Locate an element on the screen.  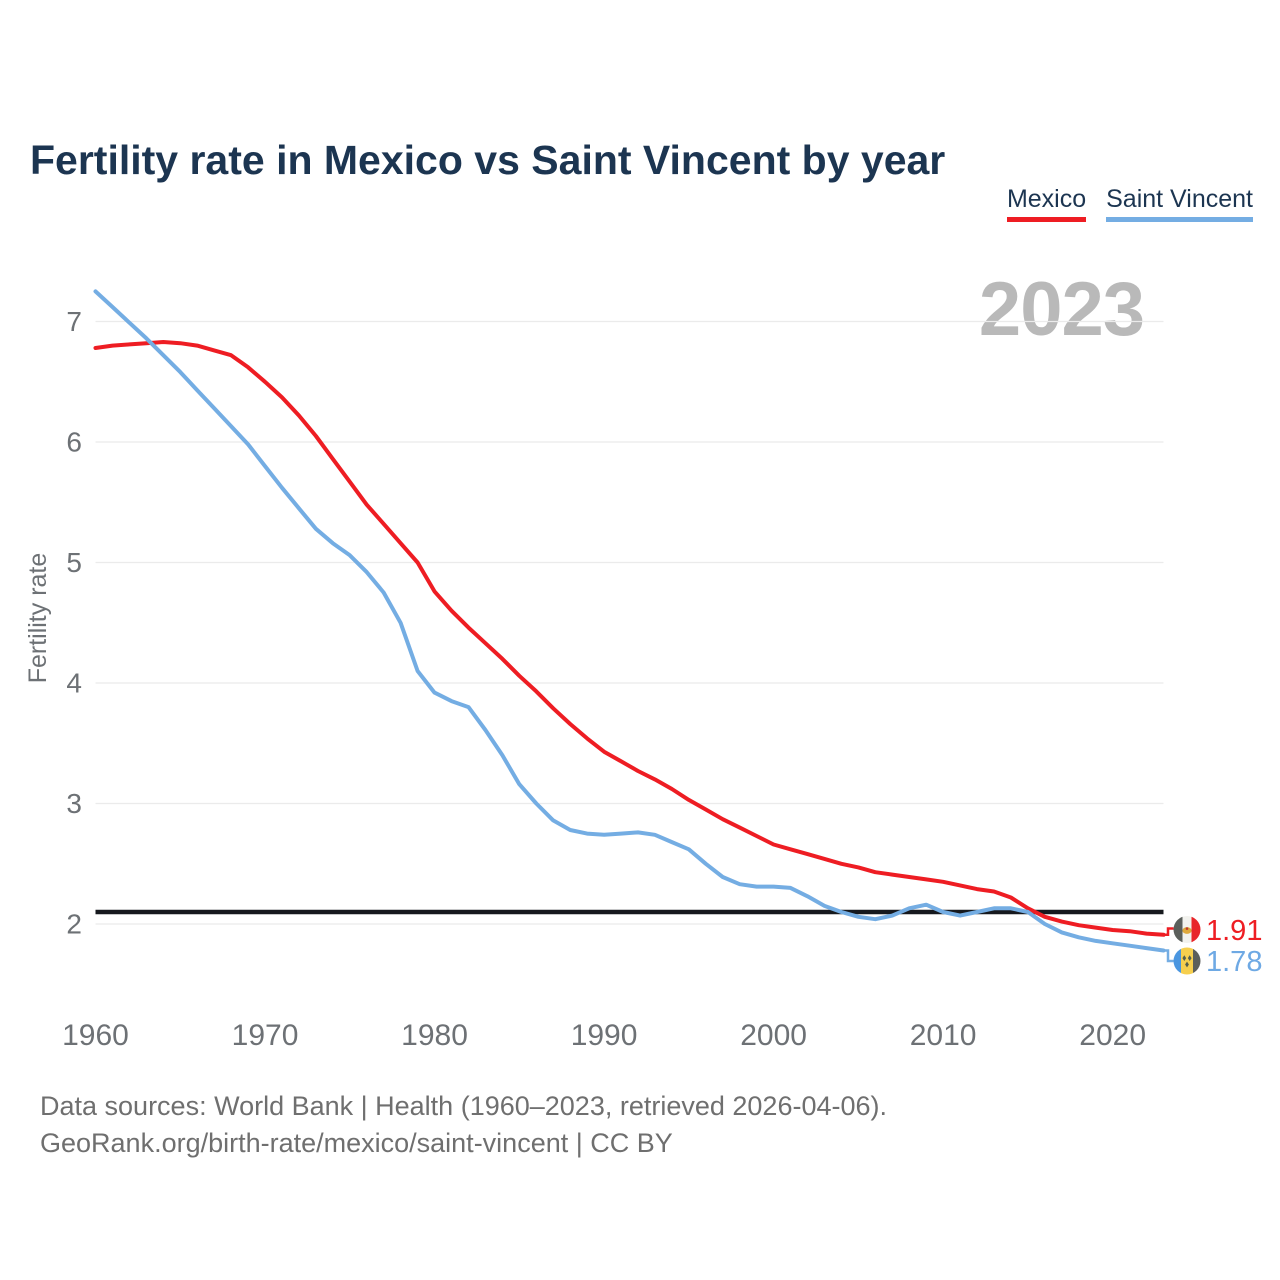
saint-vincent-flag-icon is located at coordinates (1187, 961).